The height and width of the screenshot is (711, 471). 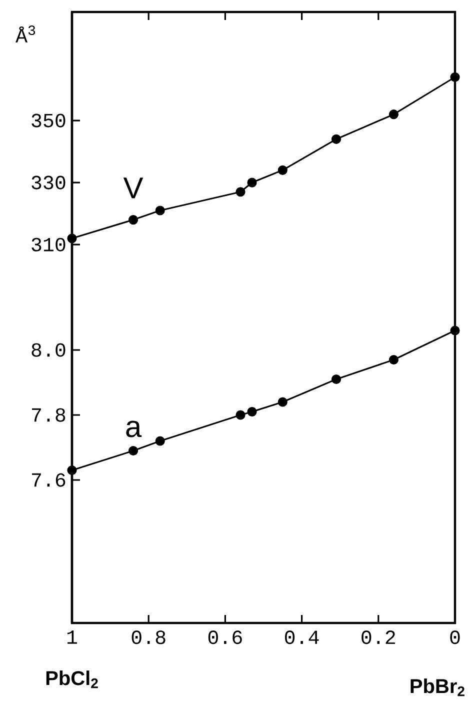 What do you see at coordinates (302, 637) in the screenshot?
I see `x-tick-label: 0.4` at bounding box center [302, 637].